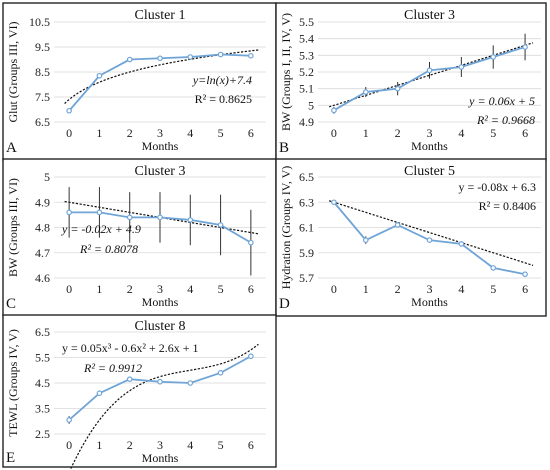  I want to click on y-tick-label: 10.5, so click(39, 22).